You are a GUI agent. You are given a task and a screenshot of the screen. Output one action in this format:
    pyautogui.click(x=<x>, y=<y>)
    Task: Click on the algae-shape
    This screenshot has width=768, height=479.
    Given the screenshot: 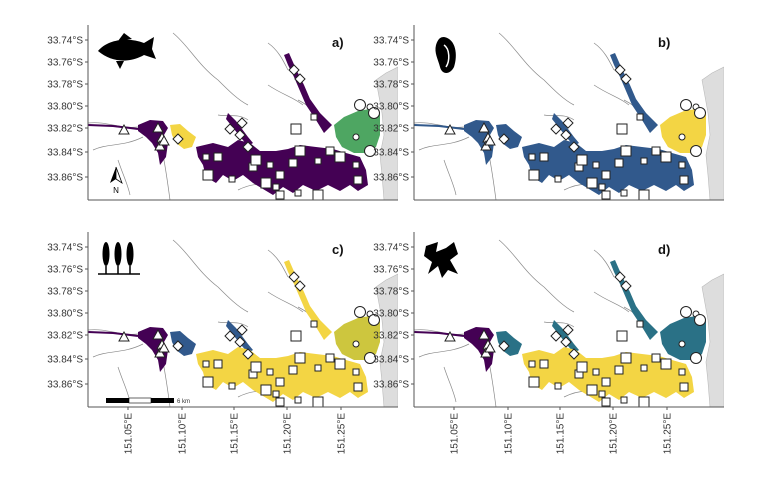 What is the action you would take?
    pyautogui.click(x=441, y=260)
    